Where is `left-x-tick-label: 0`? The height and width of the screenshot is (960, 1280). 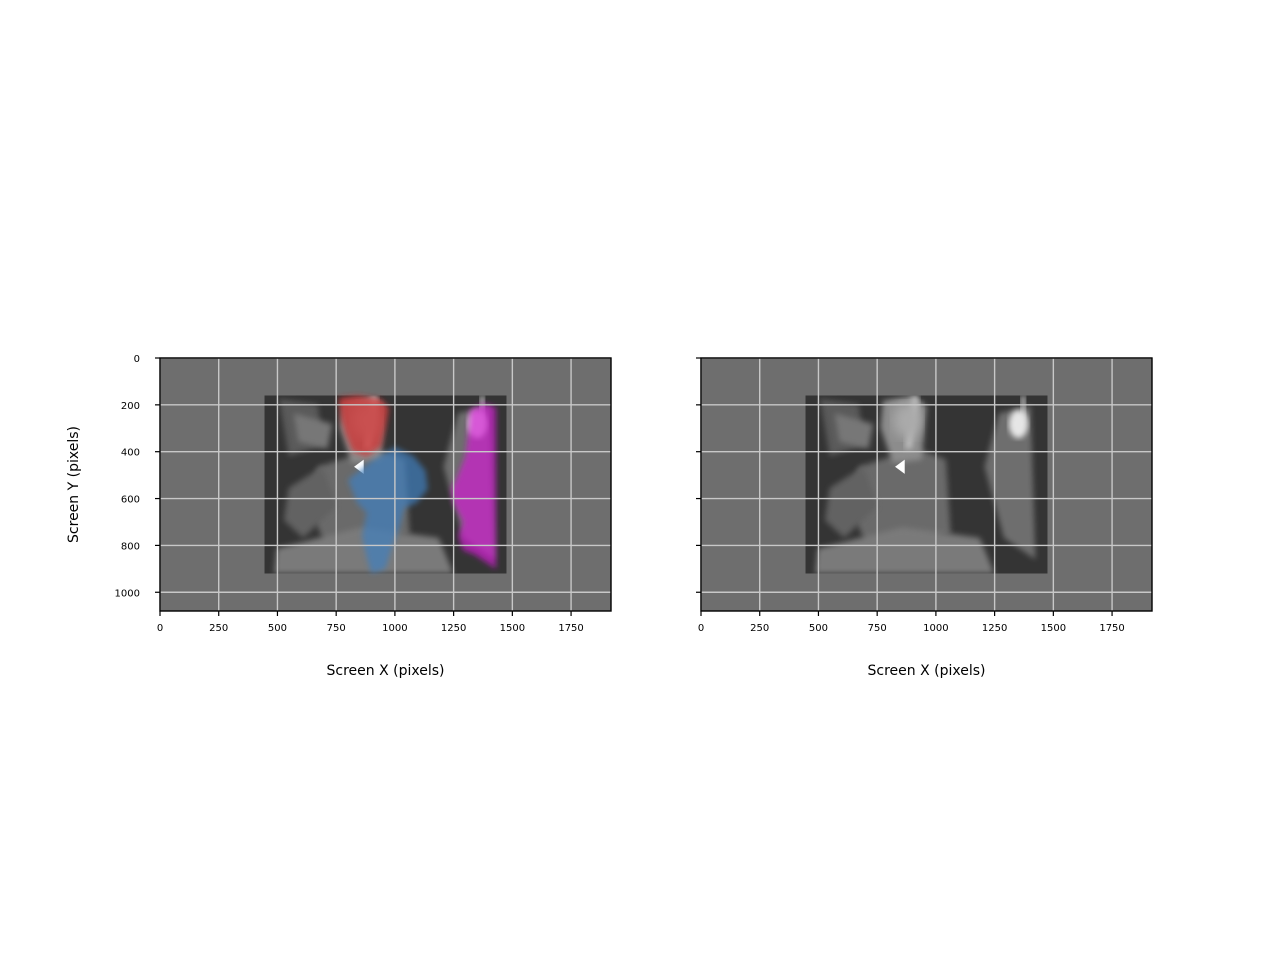
left-x-tick-label: 0 is located at coordinates (160, 628).